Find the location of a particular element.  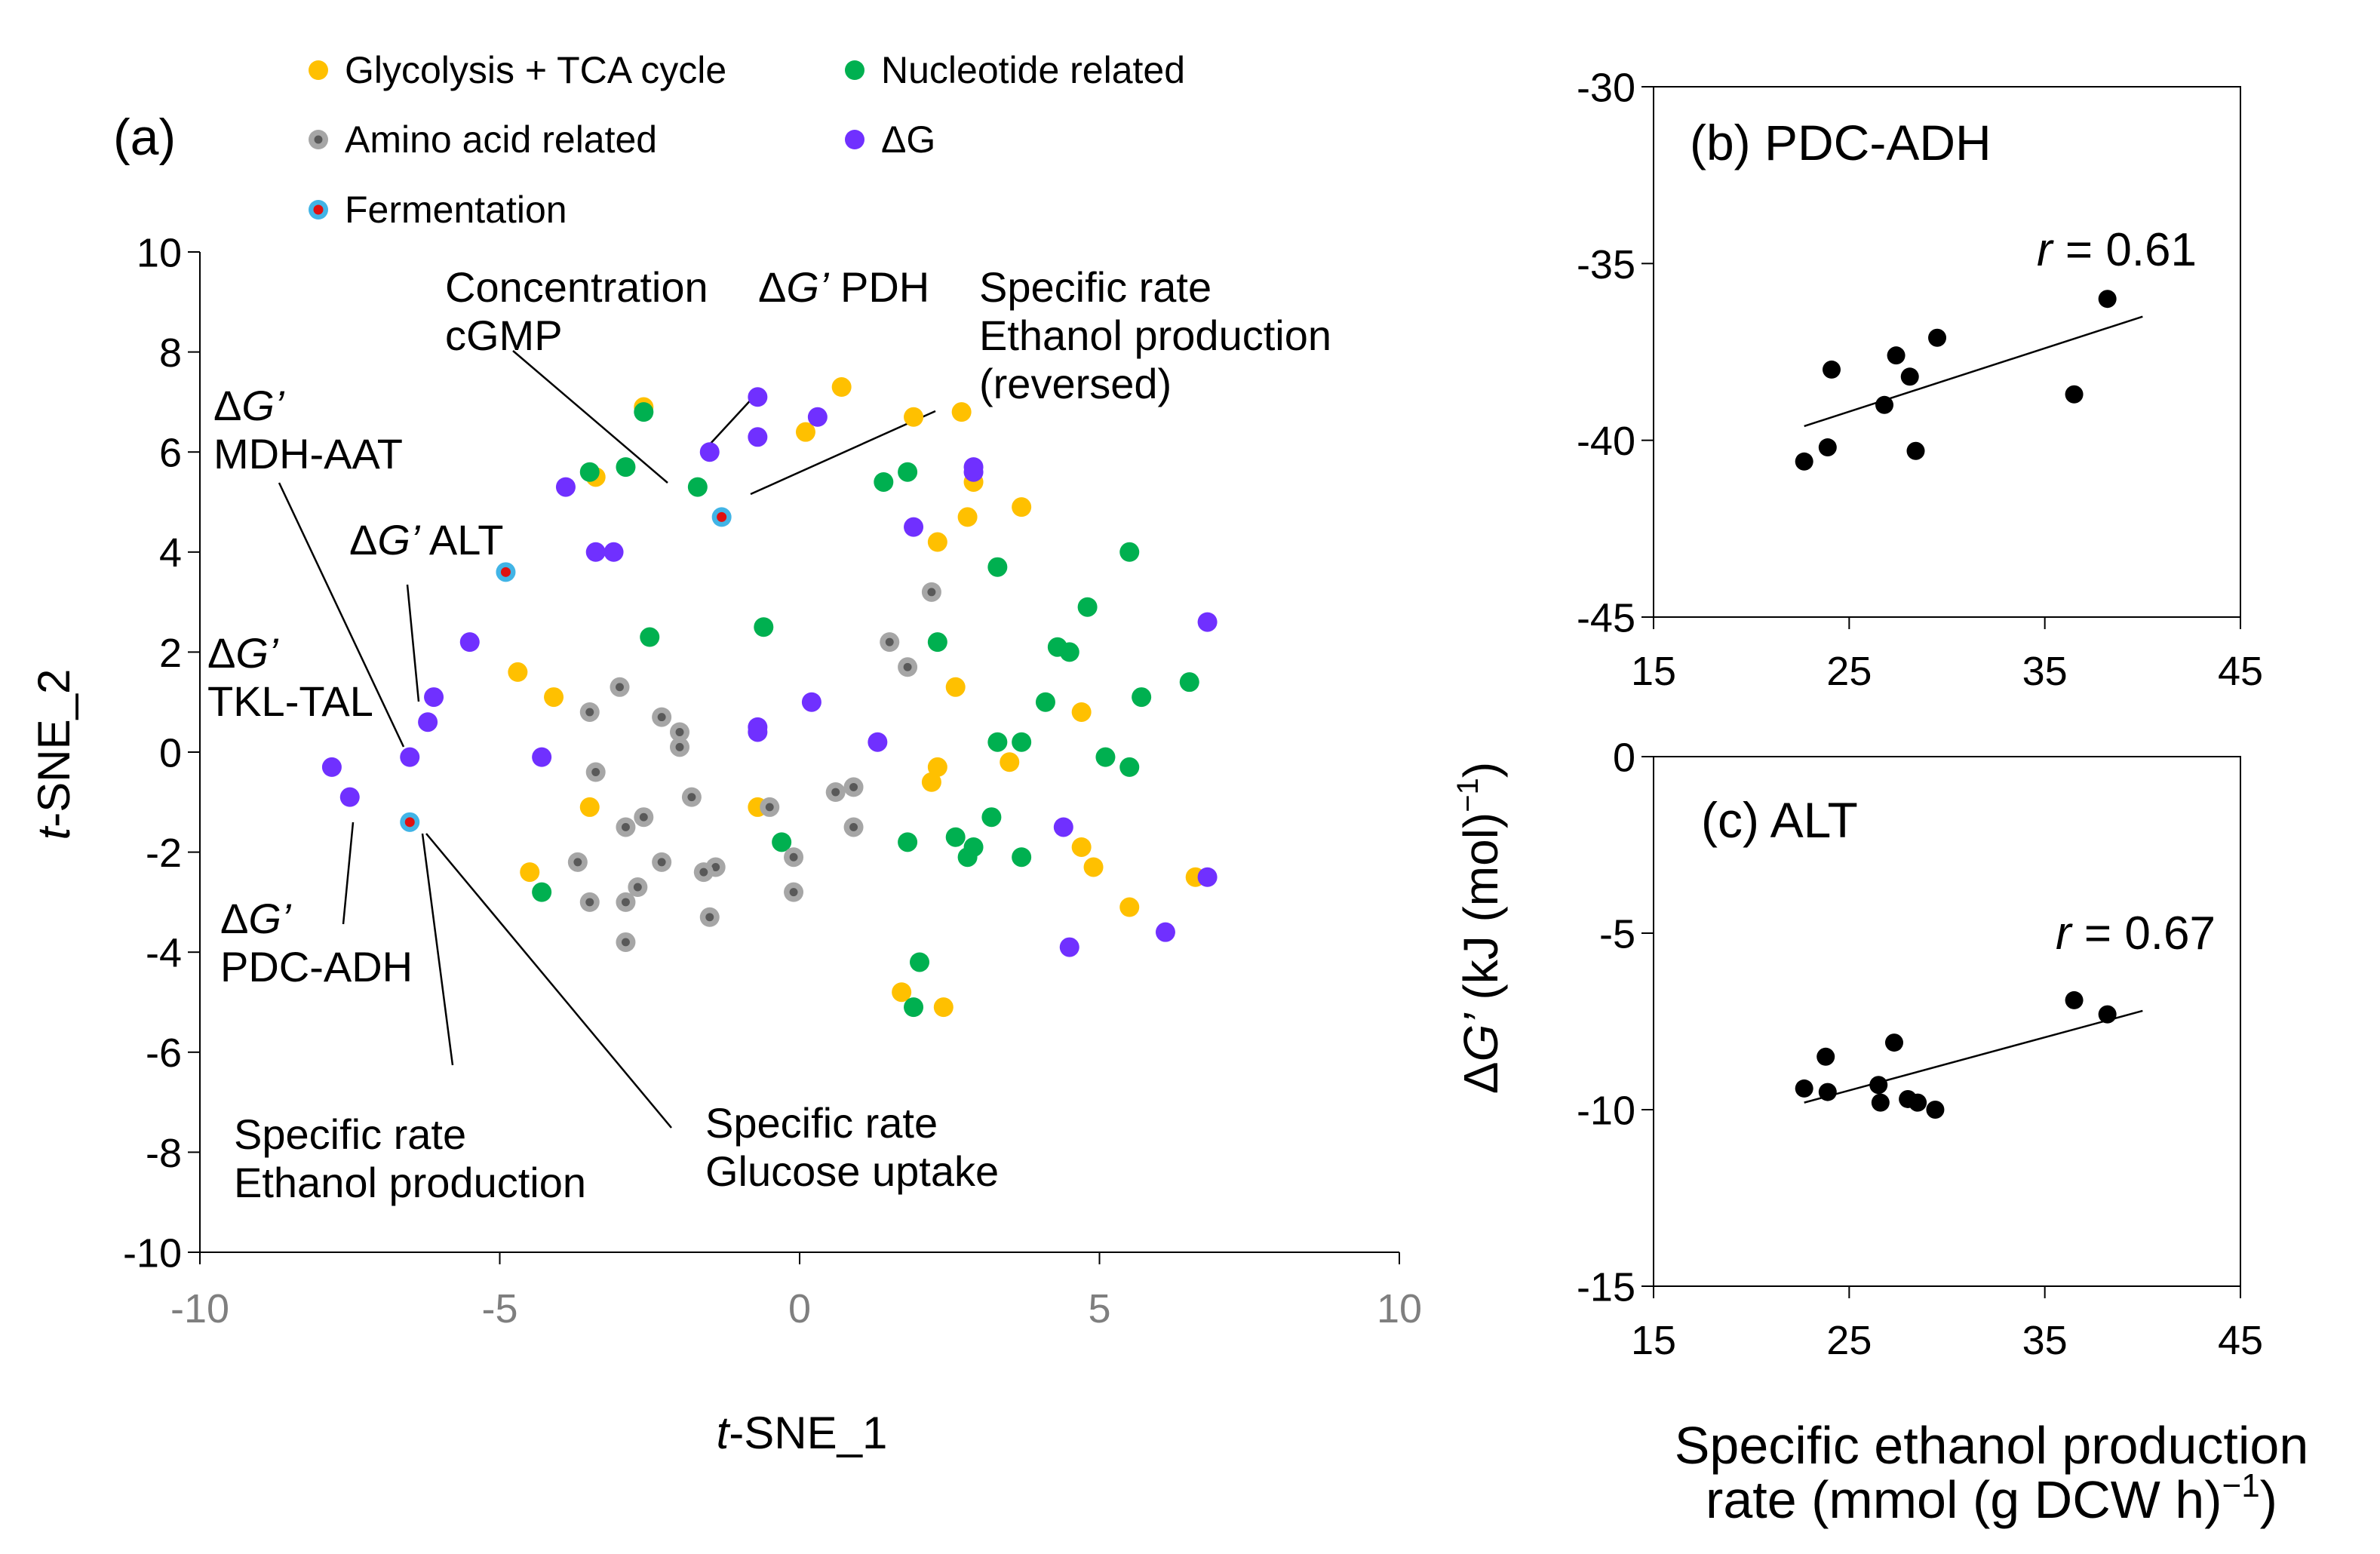

legend-label-fermentation: Fermentation is located at coordinates (456, 210).